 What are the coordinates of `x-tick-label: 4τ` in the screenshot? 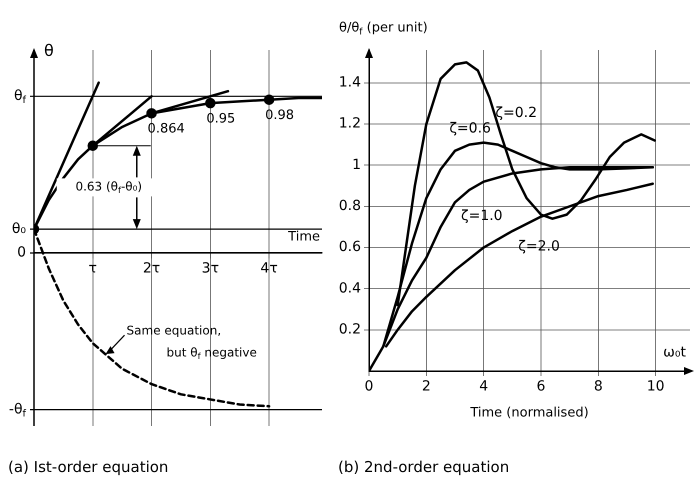 It's located at (269, 268).